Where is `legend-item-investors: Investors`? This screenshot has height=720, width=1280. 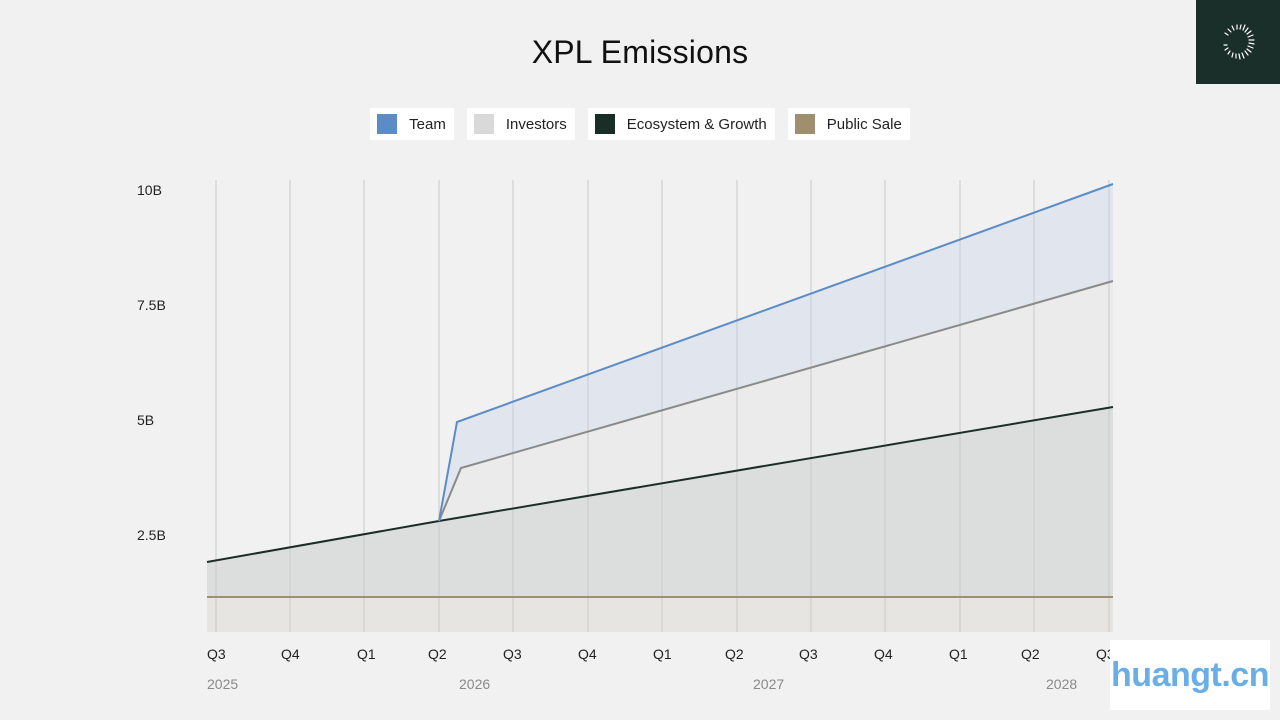
legend-item-investors: Investors is located at coordinates (520, 124).